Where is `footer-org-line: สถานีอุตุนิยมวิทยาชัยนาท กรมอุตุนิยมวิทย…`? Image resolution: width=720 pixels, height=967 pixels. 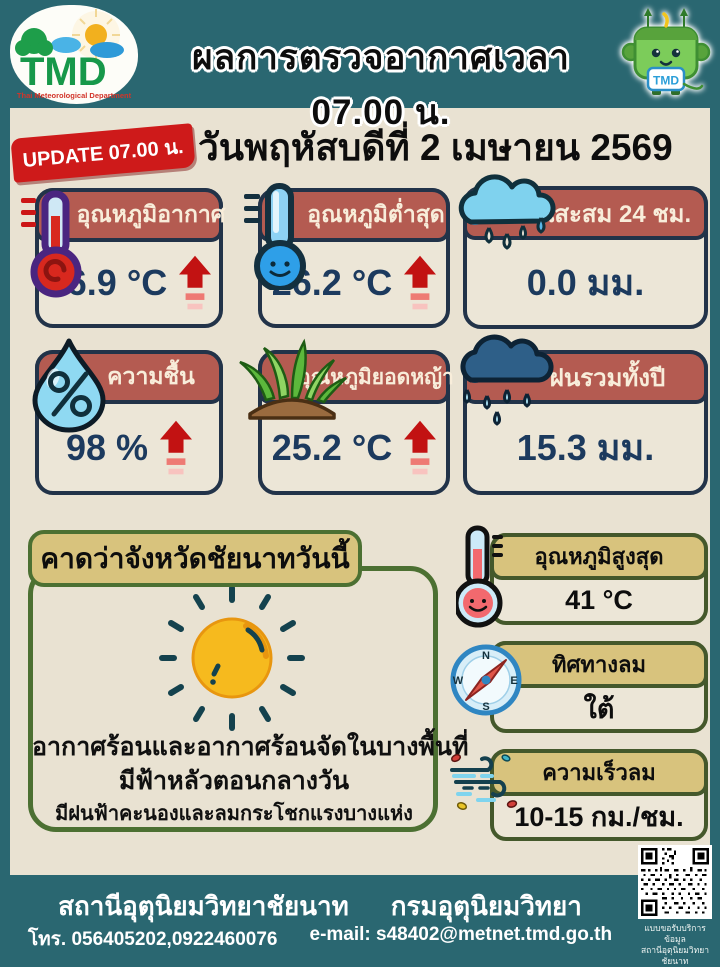
footer-org-line: สถานีอุตุนิยมวิทยาชัยนาท กรมอุตุนิยมวิทย… is located at coordinates (320, 906).